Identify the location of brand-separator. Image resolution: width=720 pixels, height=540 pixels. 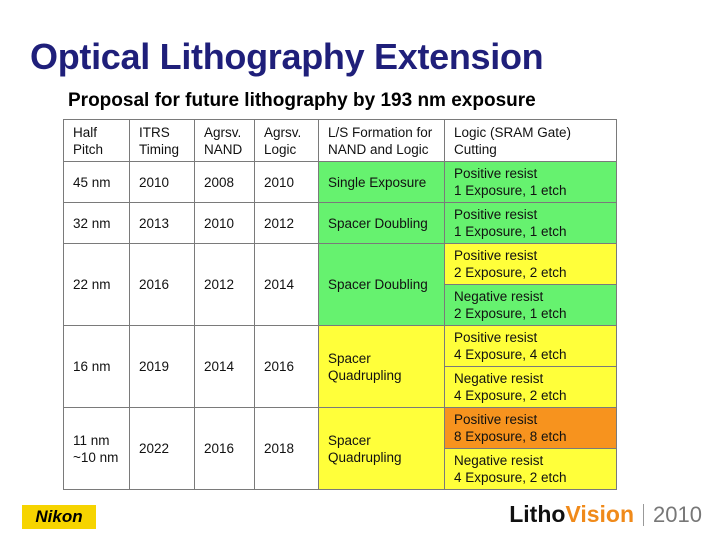
(644, 514).